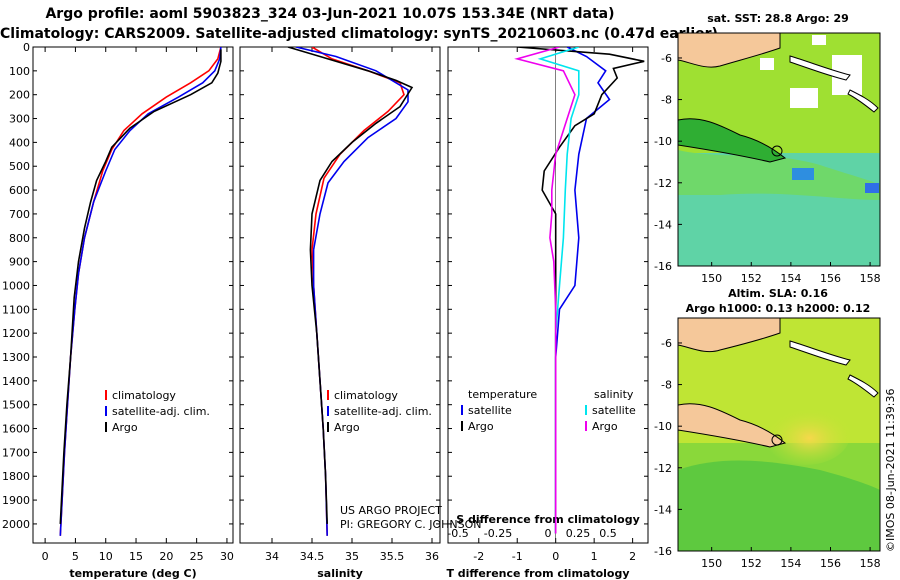  I want to click on credit-line1: US ARGO PROJECT, so click(391, 510).